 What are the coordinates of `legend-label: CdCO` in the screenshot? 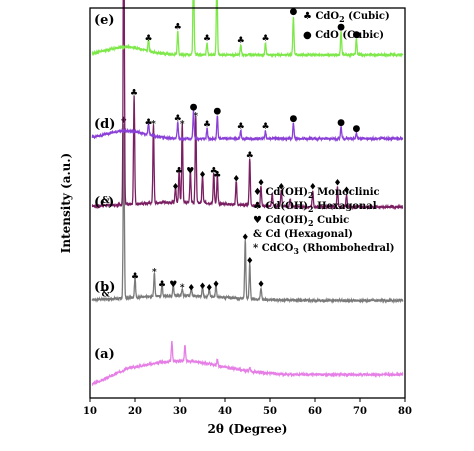 It's located at (278, 248).